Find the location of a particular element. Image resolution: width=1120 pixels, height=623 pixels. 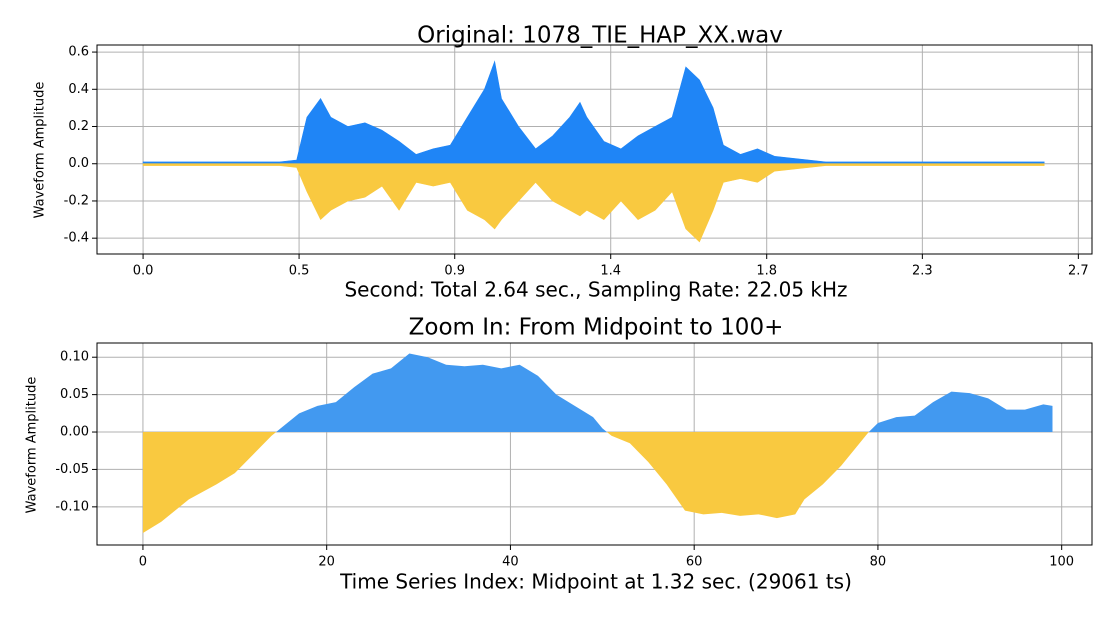

positive-area is located at coordinates (664, 393).